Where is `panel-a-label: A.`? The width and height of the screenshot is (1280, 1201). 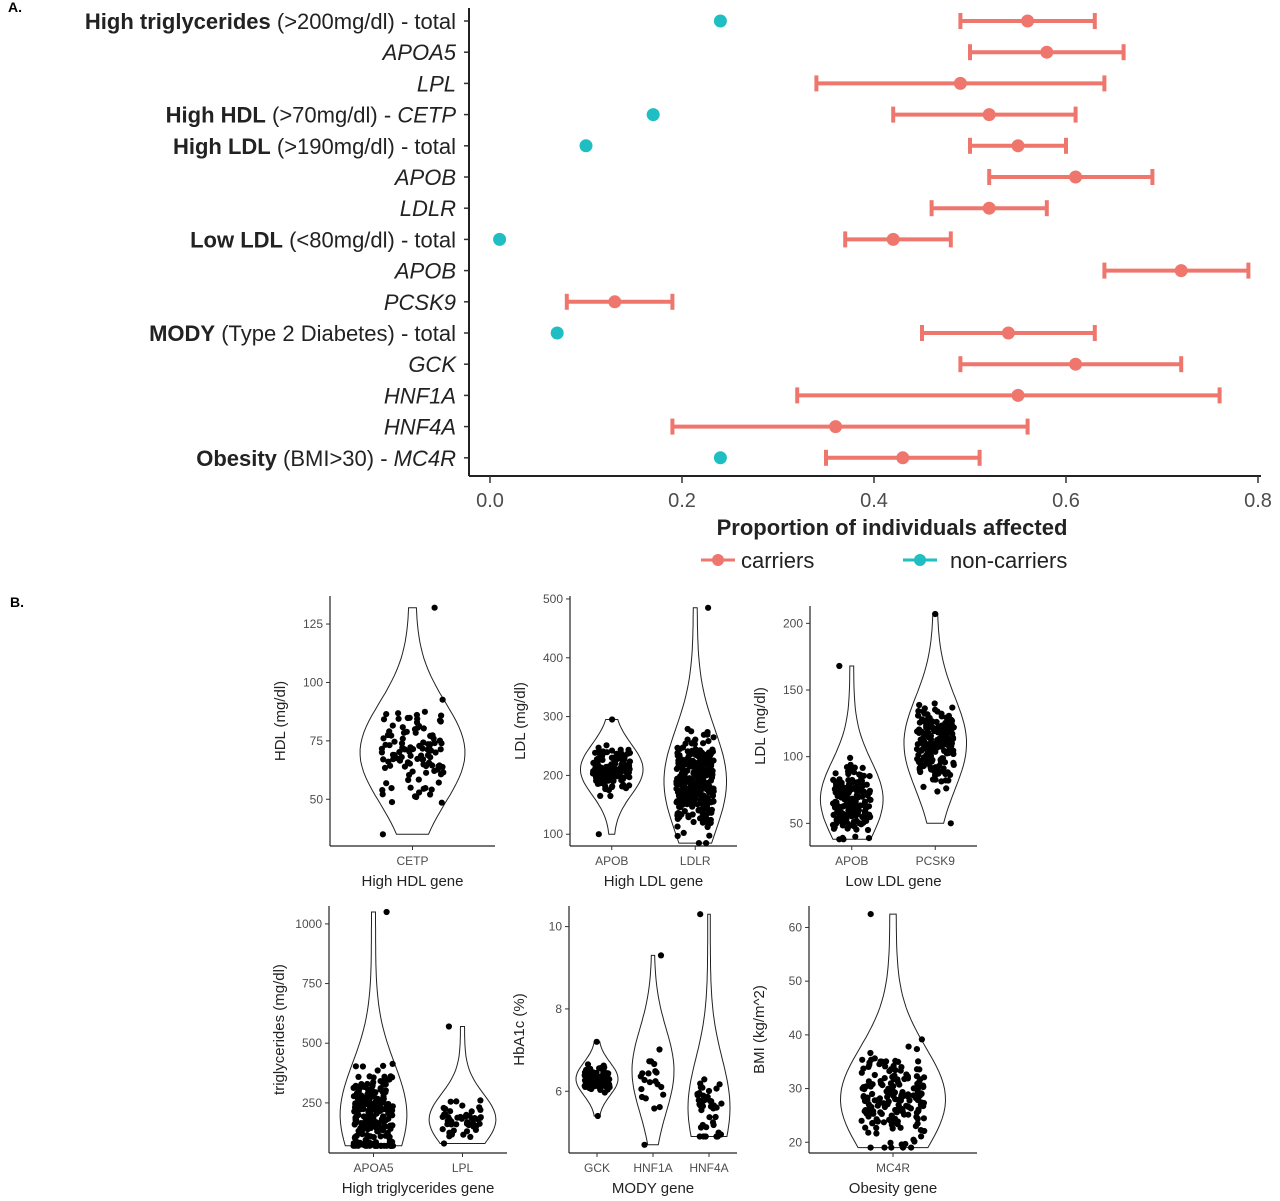 panel-a-label: A. is located at coordinates (15, 7).